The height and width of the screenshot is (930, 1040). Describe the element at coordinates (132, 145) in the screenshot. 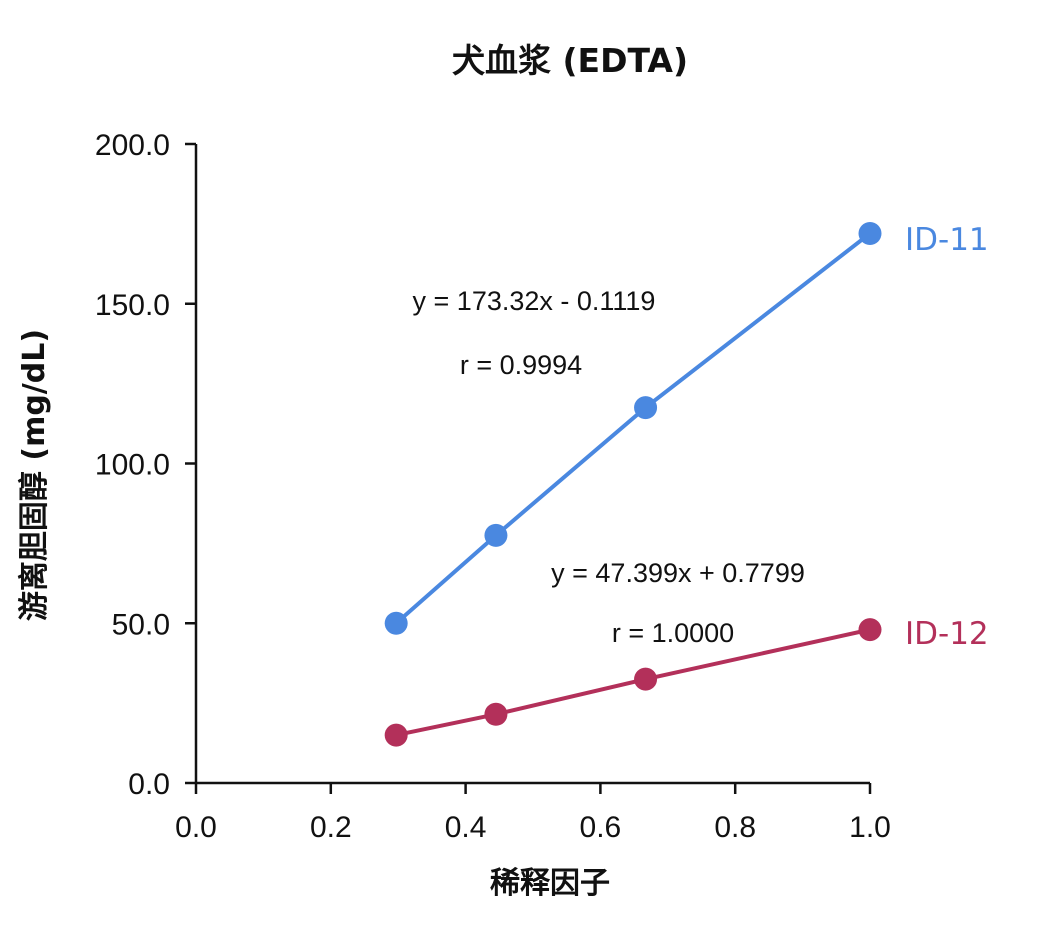

I see `y-tick-label: 200.0` at that location.